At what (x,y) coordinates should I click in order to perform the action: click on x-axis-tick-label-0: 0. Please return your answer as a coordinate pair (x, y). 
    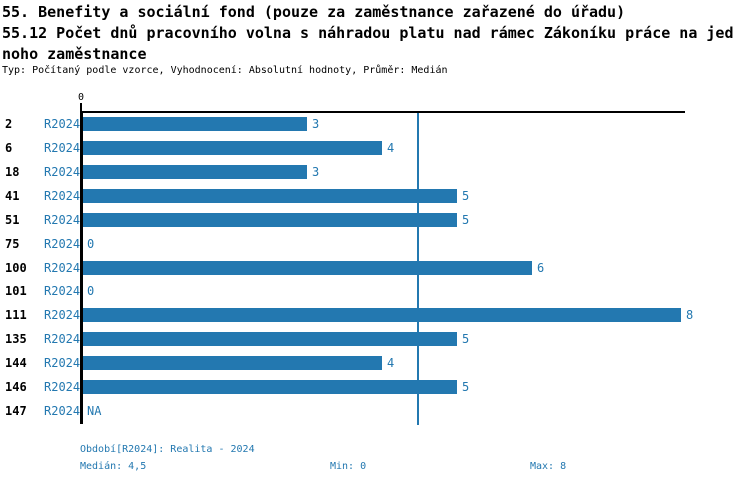
    Looking at the image, I should click on (81, 97).